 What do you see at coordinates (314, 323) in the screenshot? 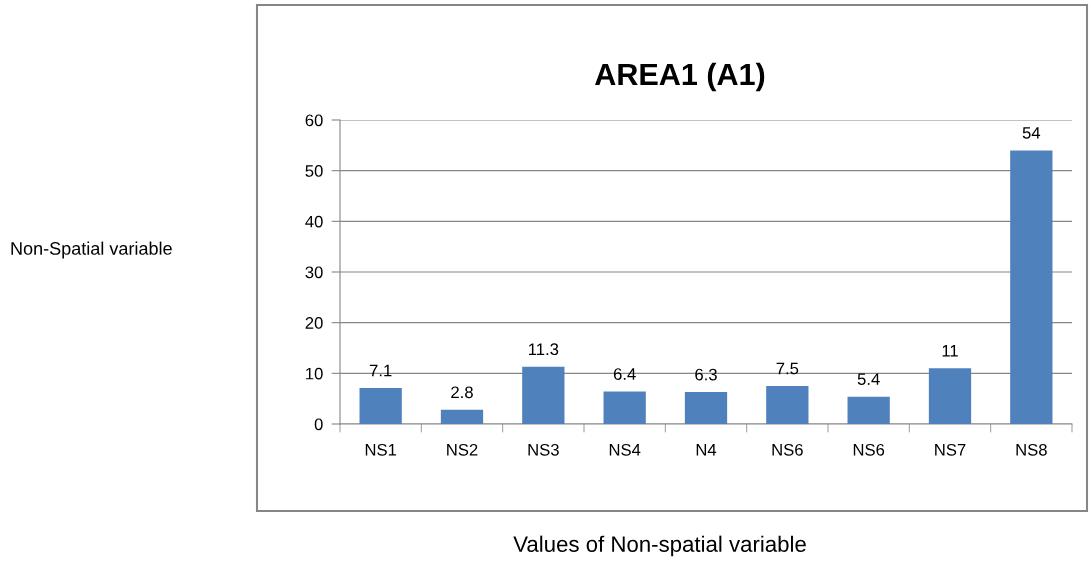
I see `y-tick-label: 20` at bounding box center [314, 323].